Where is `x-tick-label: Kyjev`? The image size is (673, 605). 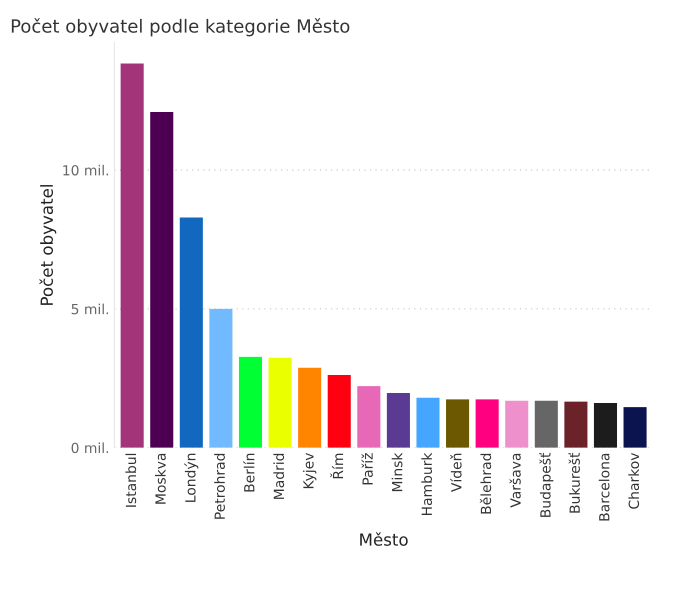
x-tick-label: Kyjev is located at coordinates (309, 470).